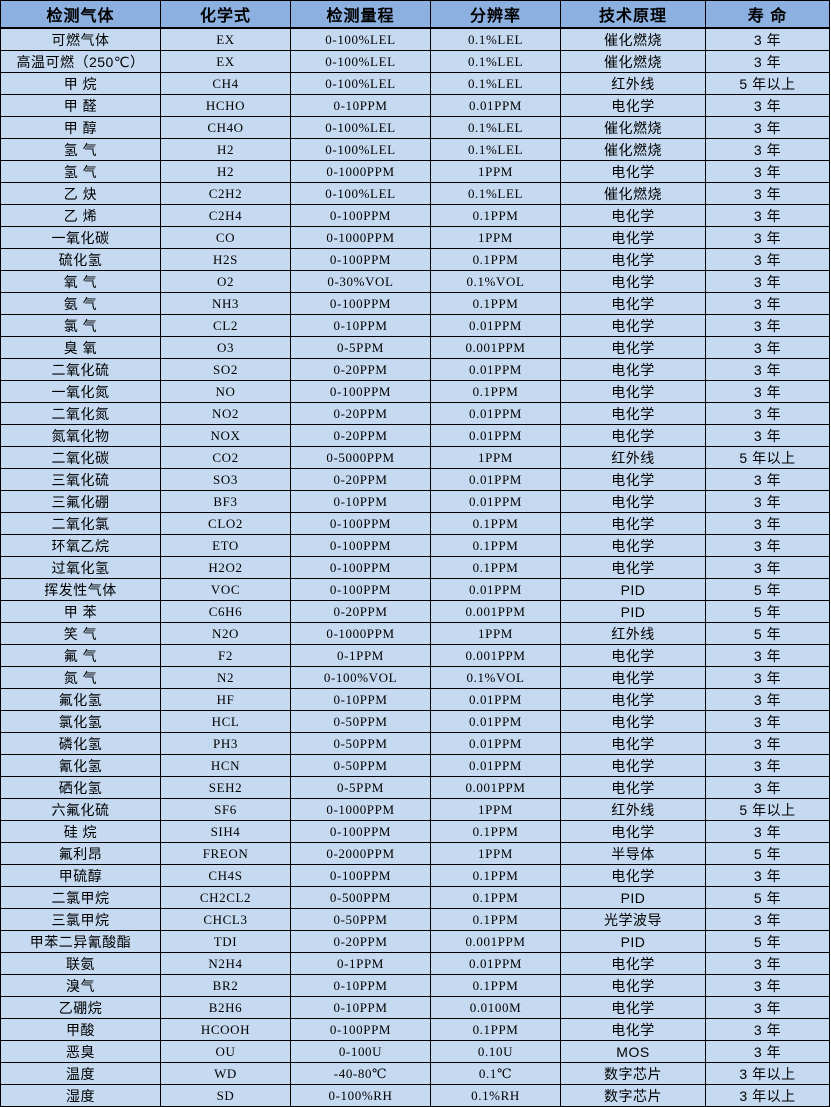 The height and width of the screenshot is (1107, 831). Describe the element at coordinates (415, 787) in the screenshot. I see `table-row: 硒化氢 SEH2 0-5PPM 0.001PPM 电化学 3 年` at that location.